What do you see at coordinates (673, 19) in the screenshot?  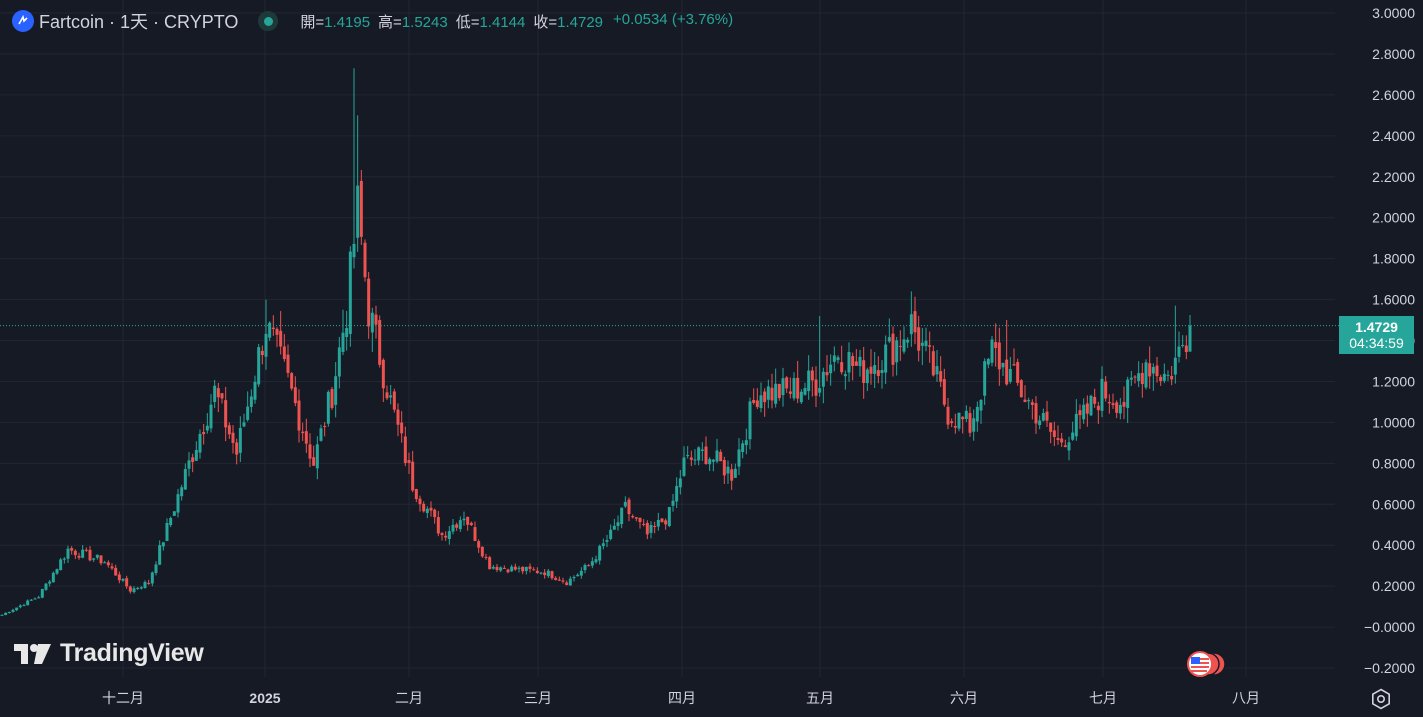 I see `change-value: +0.0534 (+3.76%)` at bounding box center [673, 19].